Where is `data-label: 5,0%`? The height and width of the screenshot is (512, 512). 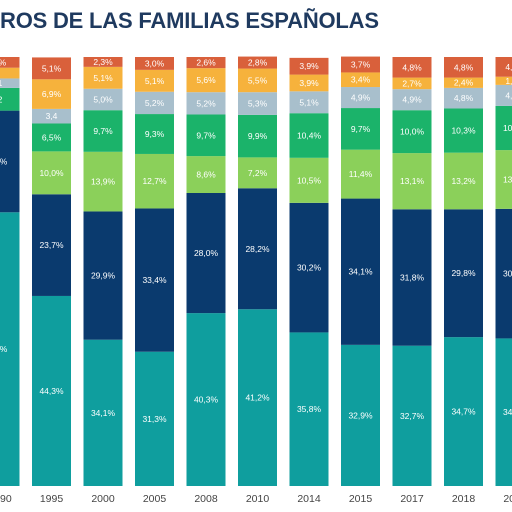 data-label: 5,0% is located at coordinates (103, 99).